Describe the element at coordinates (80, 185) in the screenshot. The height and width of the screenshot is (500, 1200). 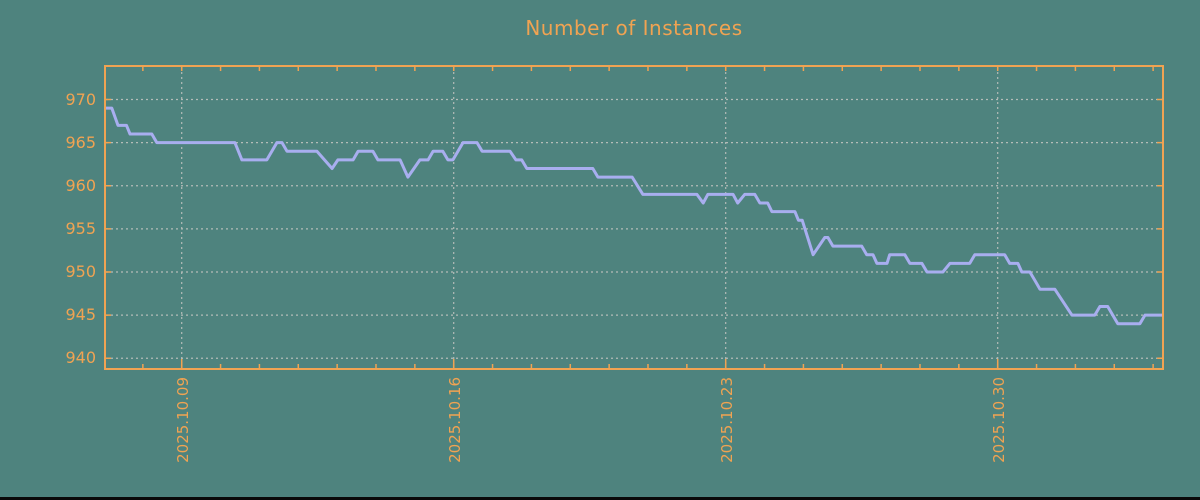
I see `y-tick-label: 960` at that location.